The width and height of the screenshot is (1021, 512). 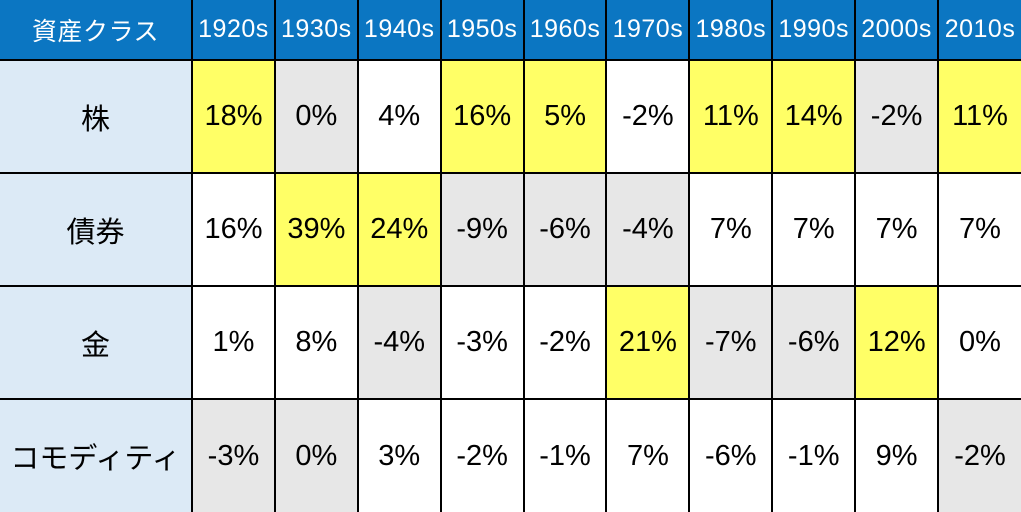 I want to click on header-cell-decade-1960s: 1960s, so click(x=565, y=30).